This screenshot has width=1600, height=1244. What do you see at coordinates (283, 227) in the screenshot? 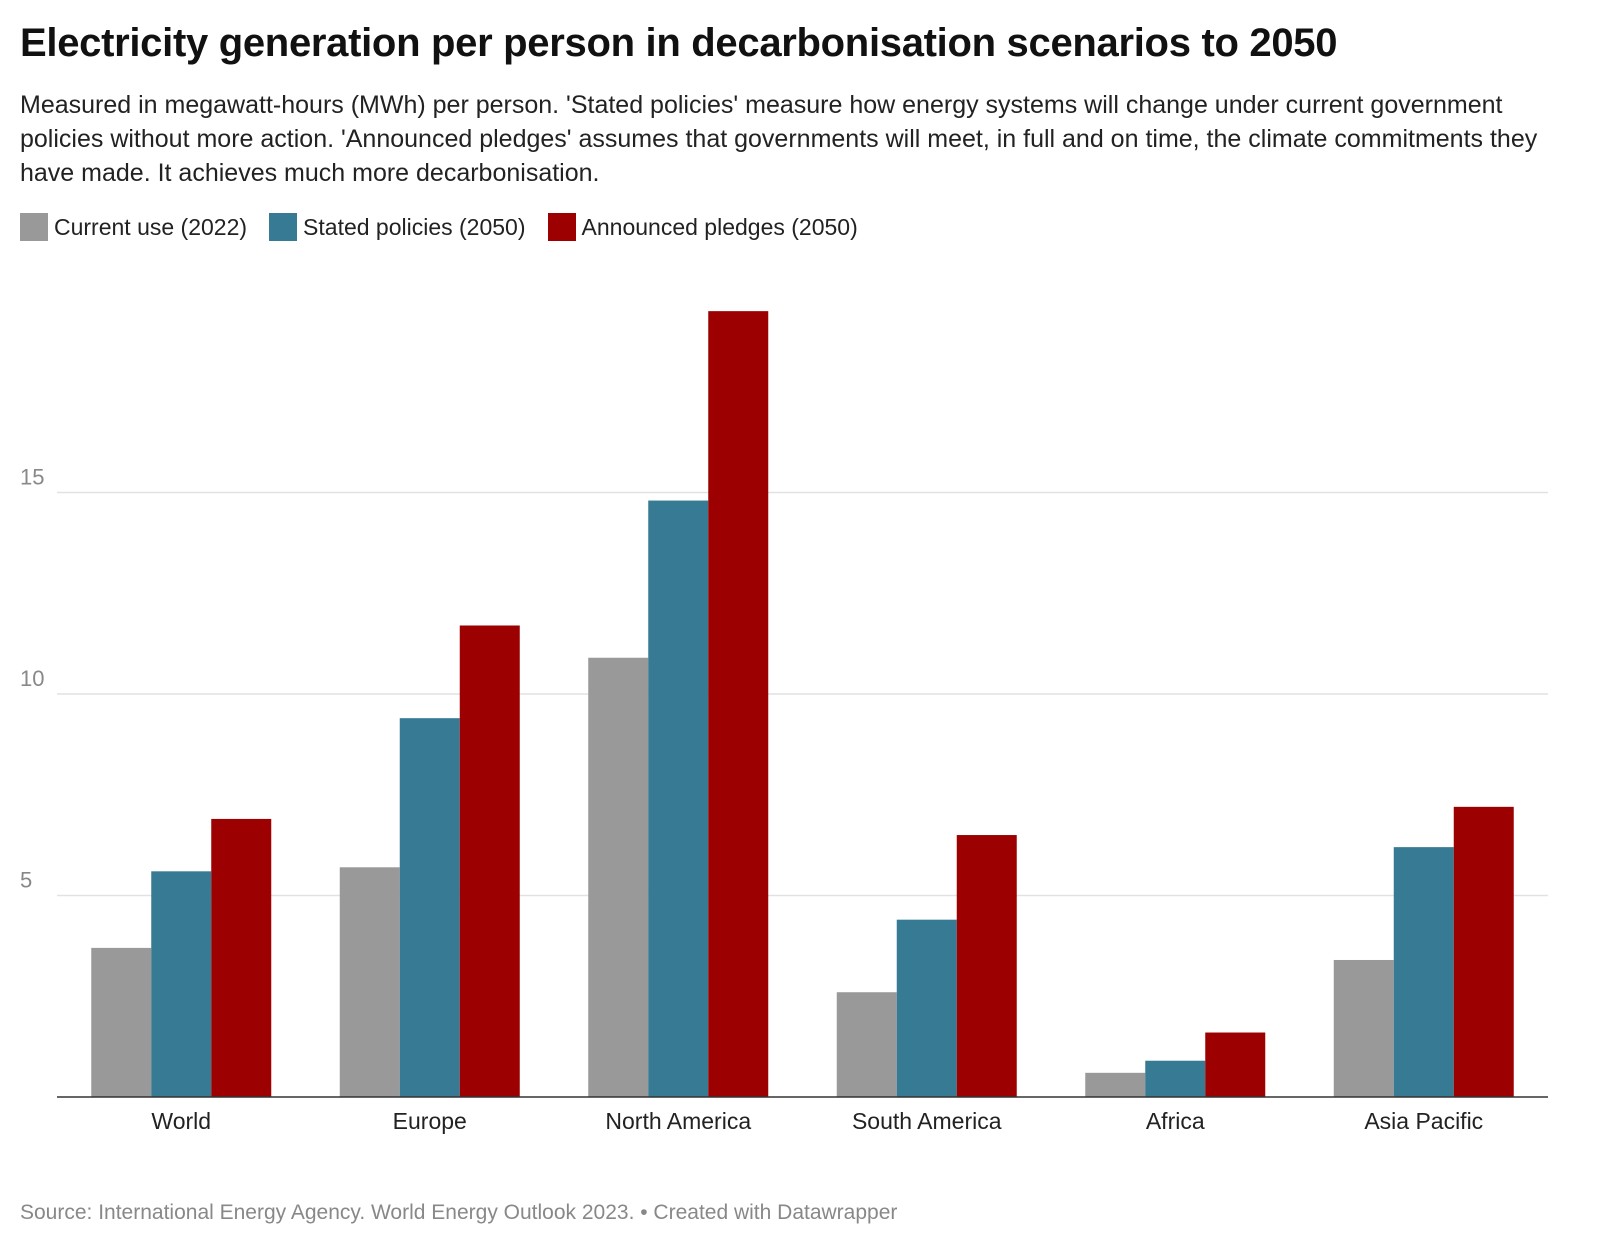
I see `legend-swatch-stated-policies` at bounding box center [283, 227].